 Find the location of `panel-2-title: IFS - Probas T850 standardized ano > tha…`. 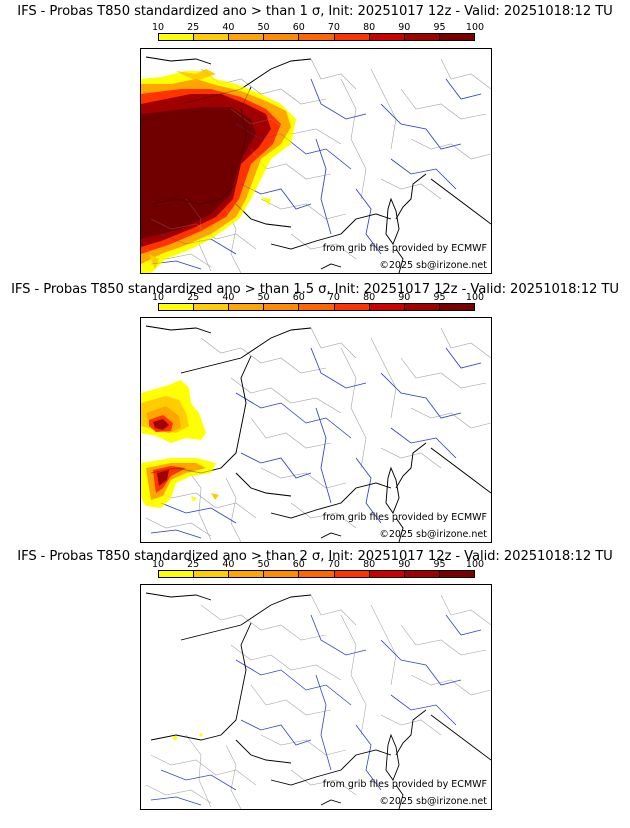

panel-2-title: IFS - Probas T850 standardized ano > tha… is located at coordinates (315, 289).